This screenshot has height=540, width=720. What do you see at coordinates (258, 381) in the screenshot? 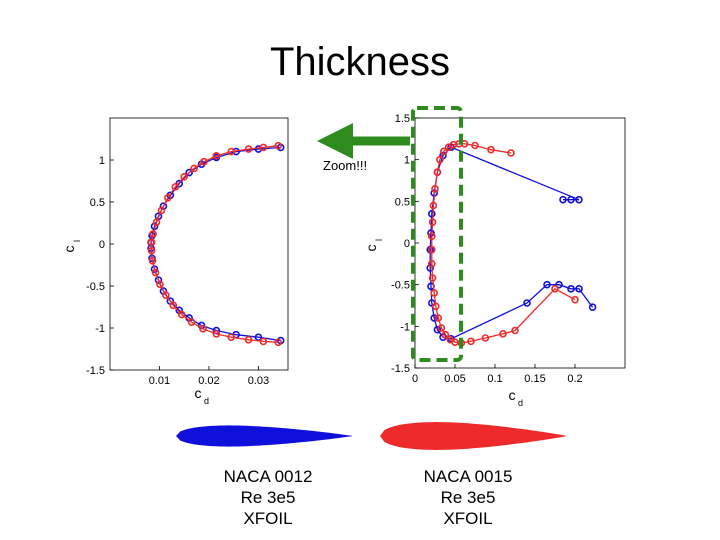
I see `x-tick-label: 0.03` at bounding box center [258, 381].